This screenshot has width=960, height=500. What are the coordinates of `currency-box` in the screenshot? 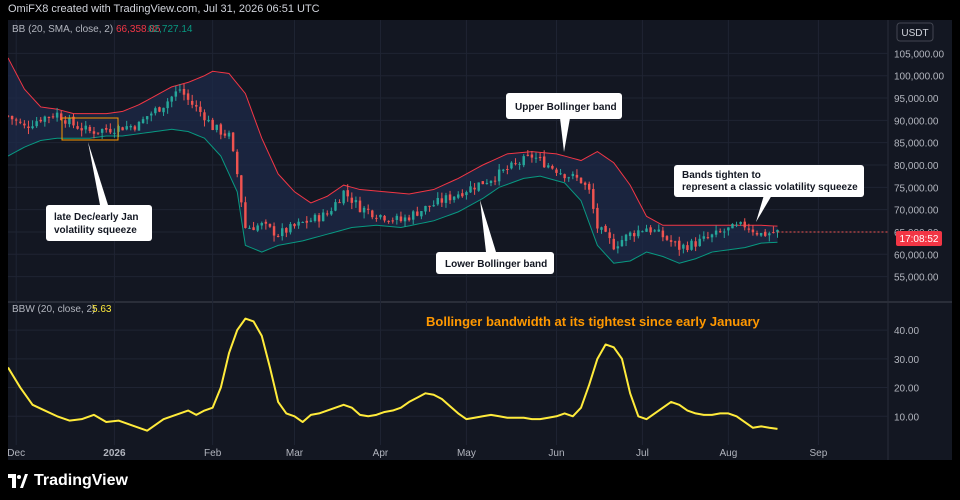 It's located at (915, 32).